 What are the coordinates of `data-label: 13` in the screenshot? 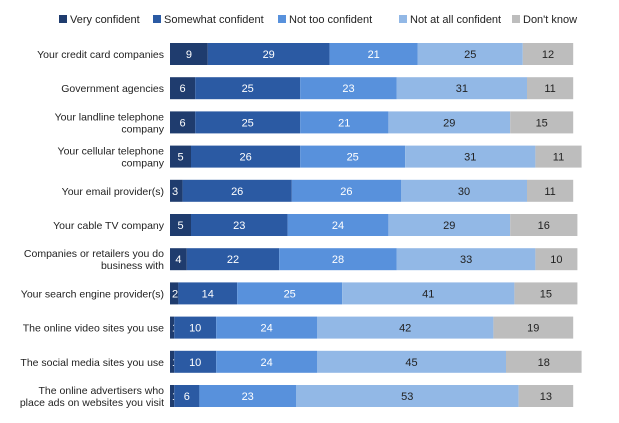 It's located at (546, 397).